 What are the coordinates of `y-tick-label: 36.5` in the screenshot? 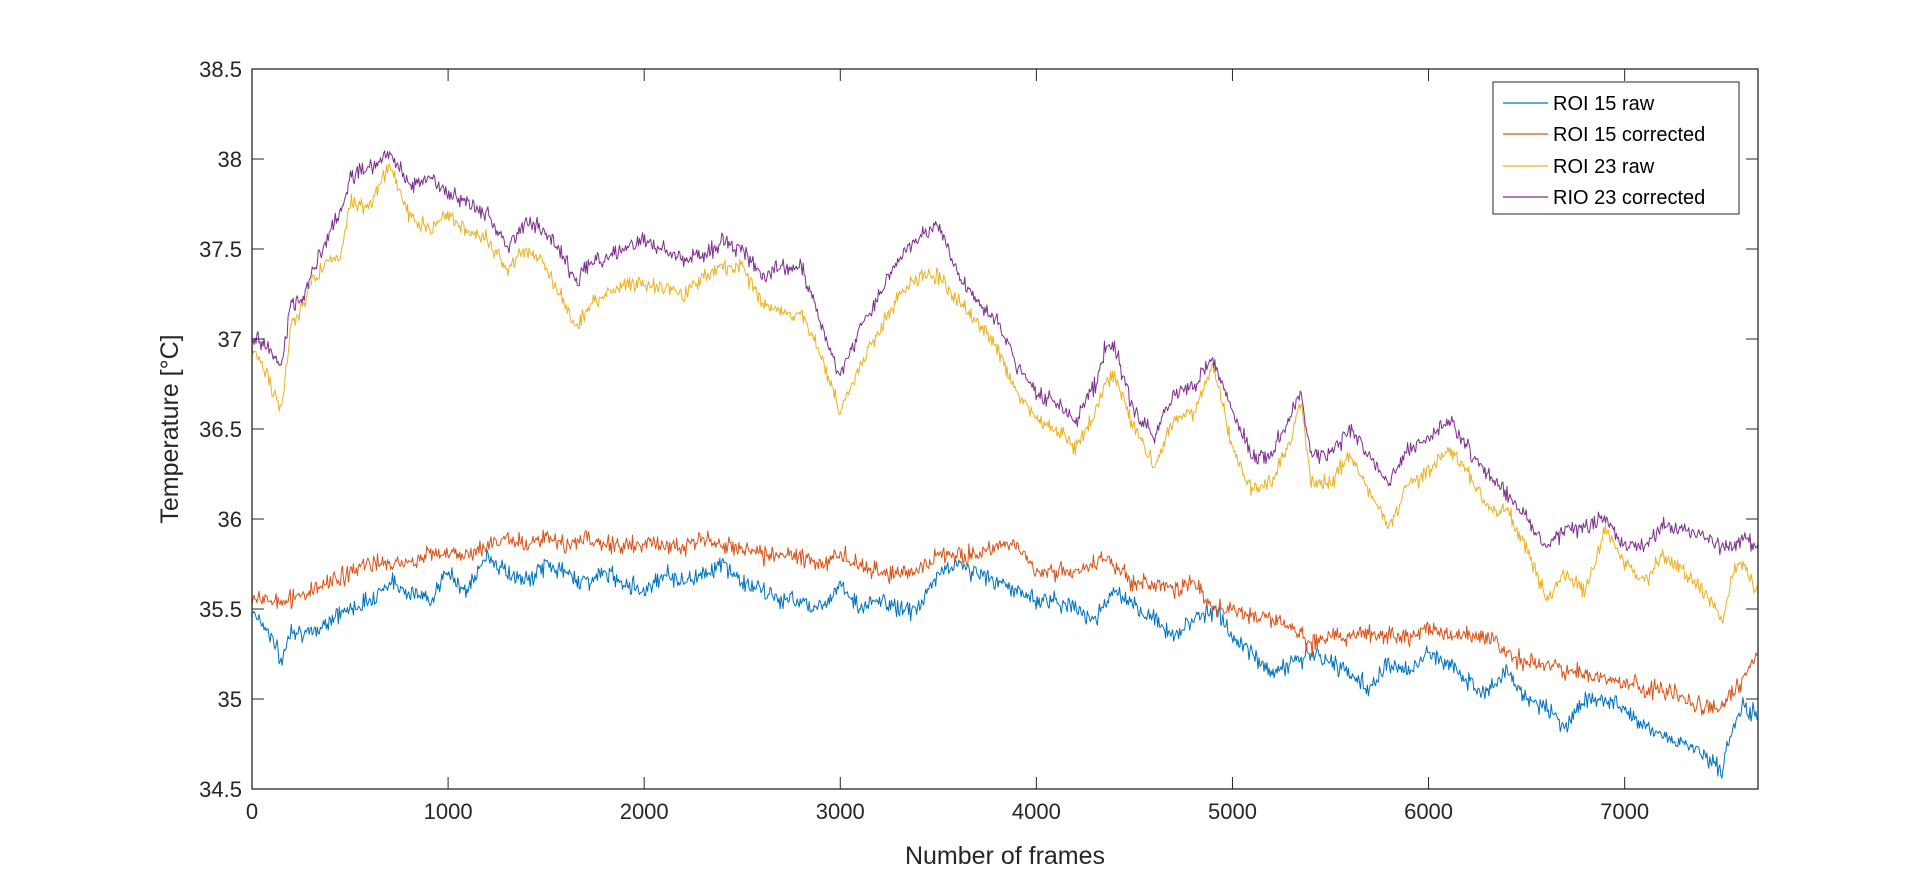 It's located at (220, 429).